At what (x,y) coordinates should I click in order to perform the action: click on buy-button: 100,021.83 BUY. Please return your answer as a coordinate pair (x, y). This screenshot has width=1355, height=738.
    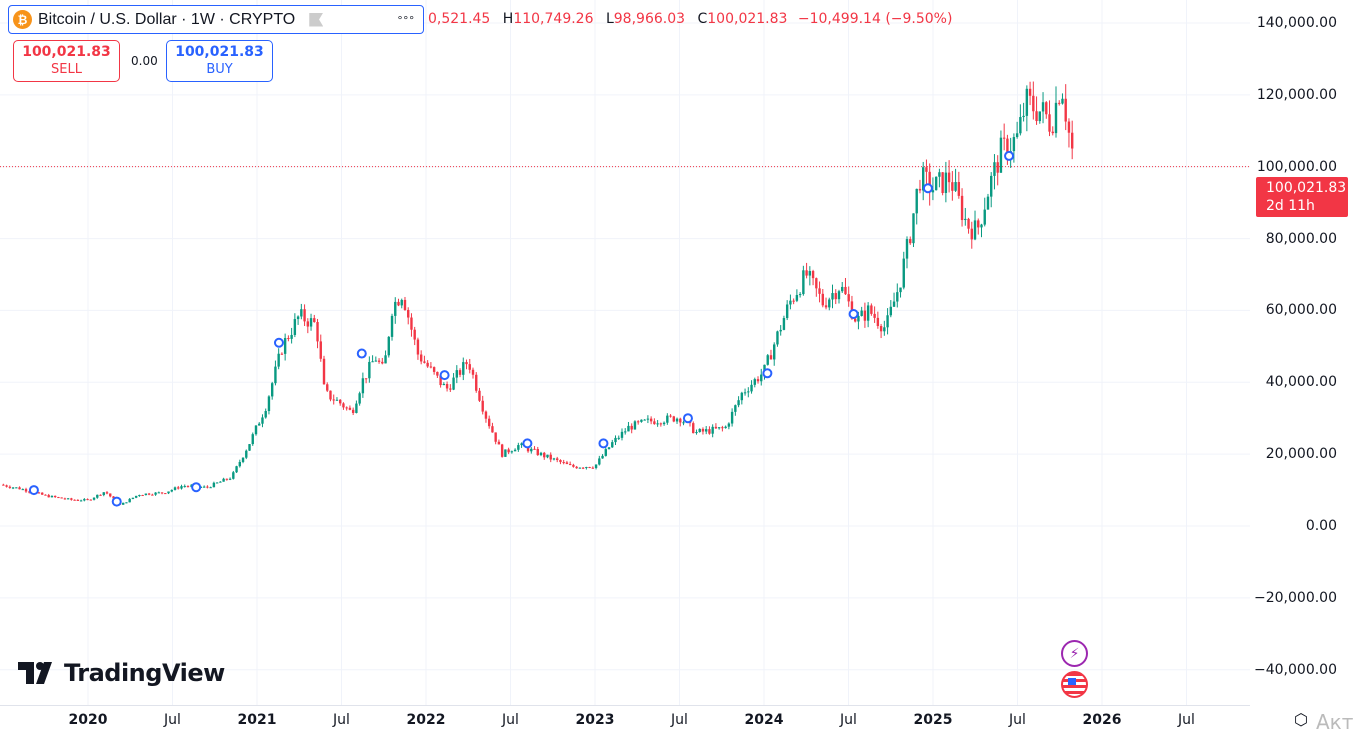
    Looking at the image, I should click on (219, 61).